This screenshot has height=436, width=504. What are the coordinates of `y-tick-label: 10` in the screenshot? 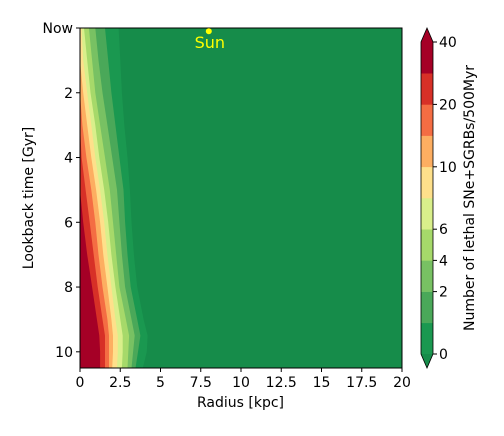 It's located at (64, 353).